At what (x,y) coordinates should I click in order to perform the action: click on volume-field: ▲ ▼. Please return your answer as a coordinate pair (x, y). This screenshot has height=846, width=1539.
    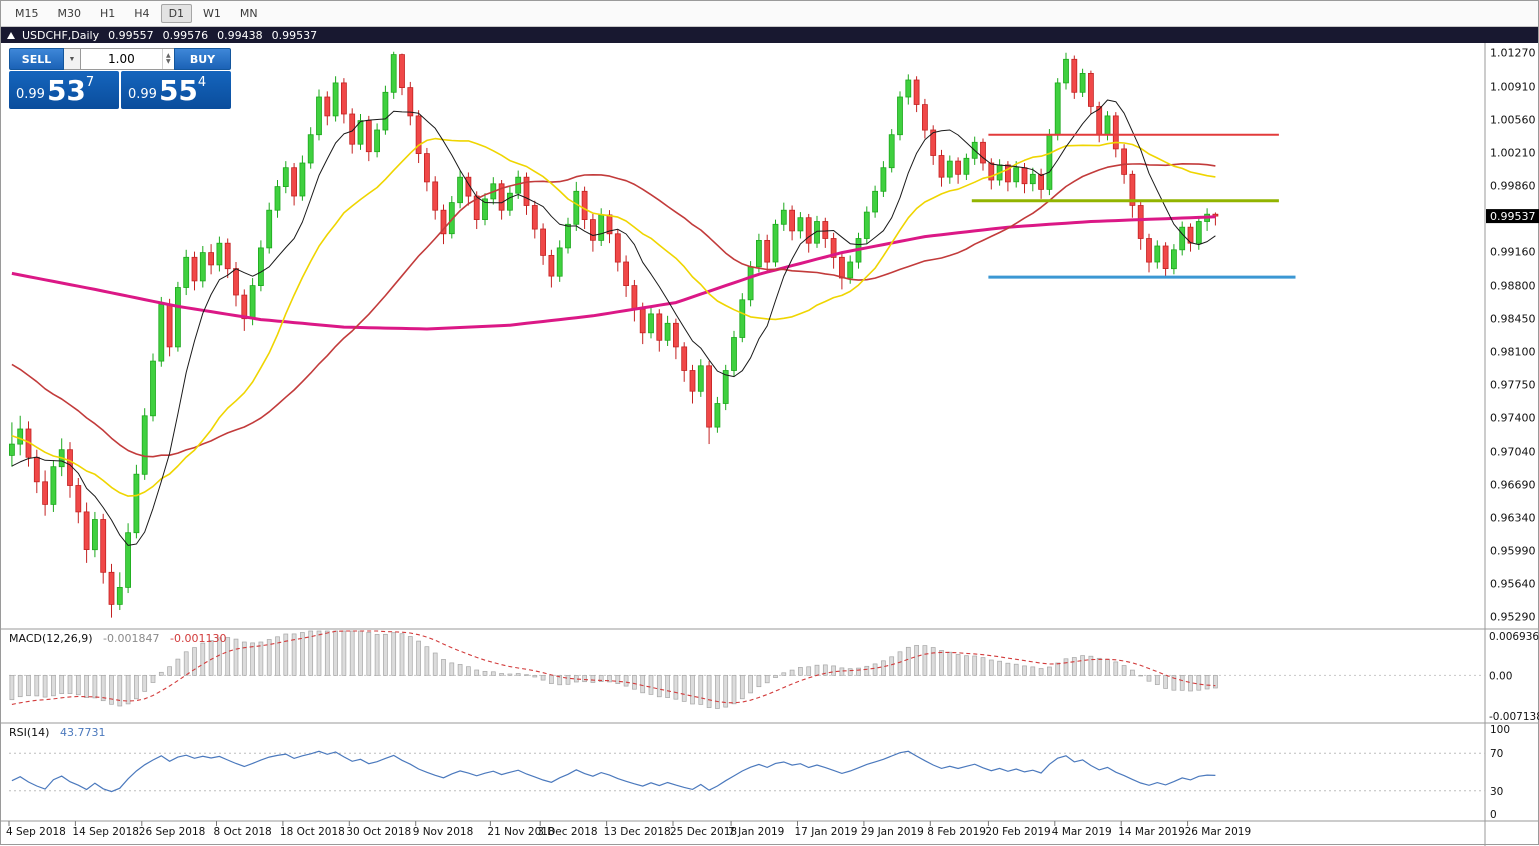
    Looking at the image, I should click on (127, 59).